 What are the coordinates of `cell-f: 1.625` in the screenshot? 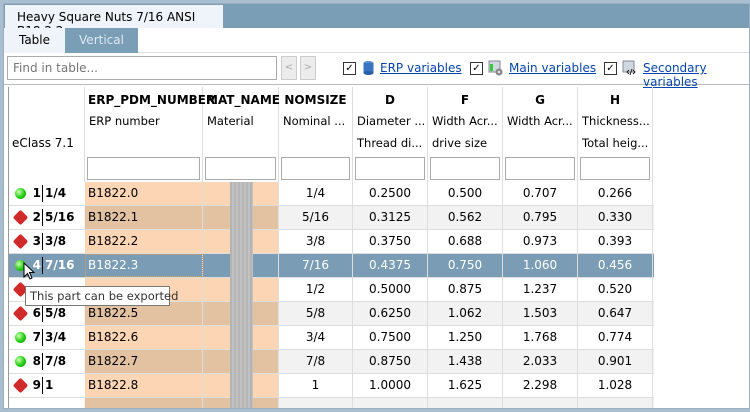 It's located at (465, 385).